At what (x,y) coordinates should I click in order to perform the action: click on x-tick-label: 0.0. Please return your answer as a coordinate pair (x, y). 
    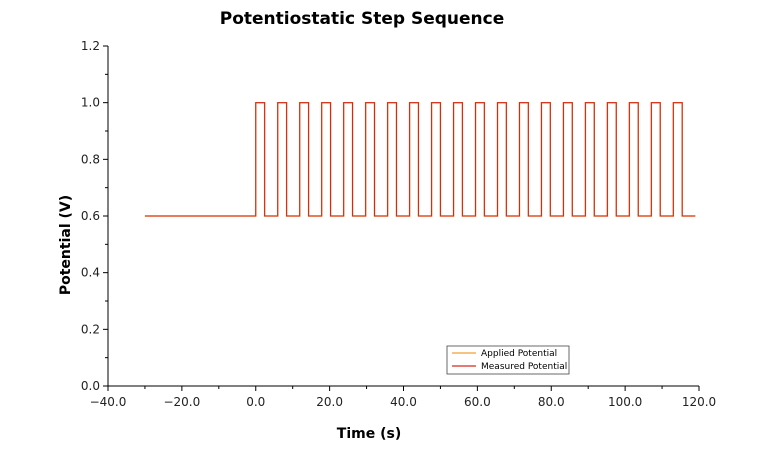
    Looking at the image, I should click on (255, 402).